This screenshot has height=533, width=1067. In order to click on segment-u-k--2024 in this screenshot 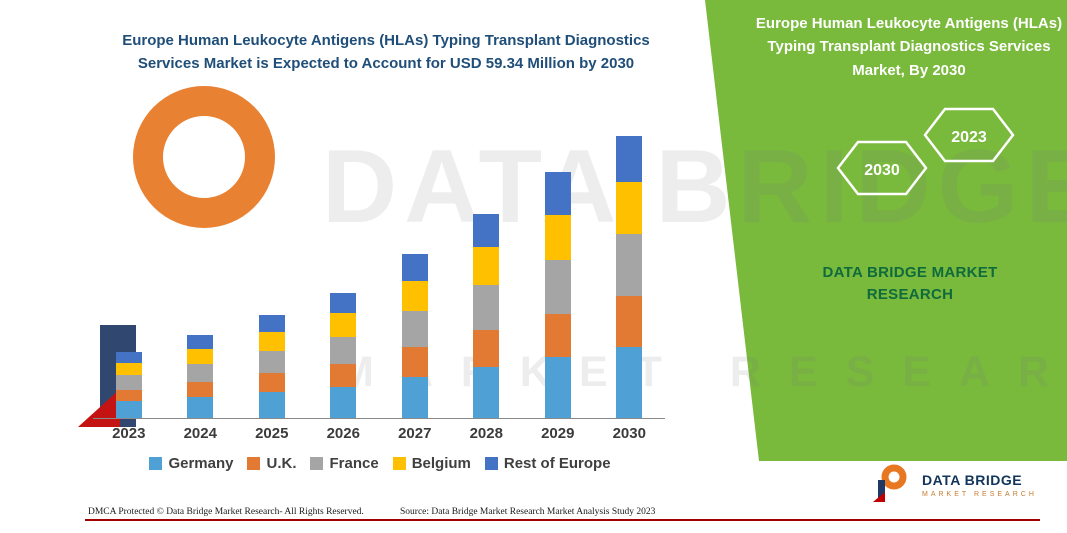, I will do `click(200, 390)`.